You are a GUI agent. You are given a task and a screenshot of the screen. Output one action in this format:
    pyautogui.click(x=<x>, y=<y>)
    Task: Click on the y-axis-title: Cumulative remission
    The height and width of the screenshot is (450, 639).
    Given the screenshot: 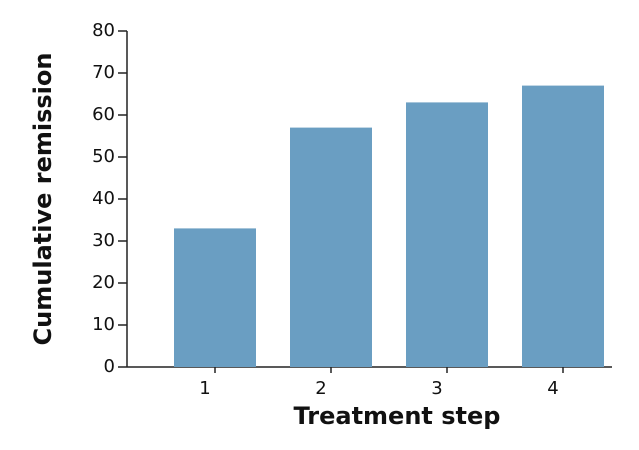 What is the action you would take?
    pyautogui.click(x=43, y=199)
    